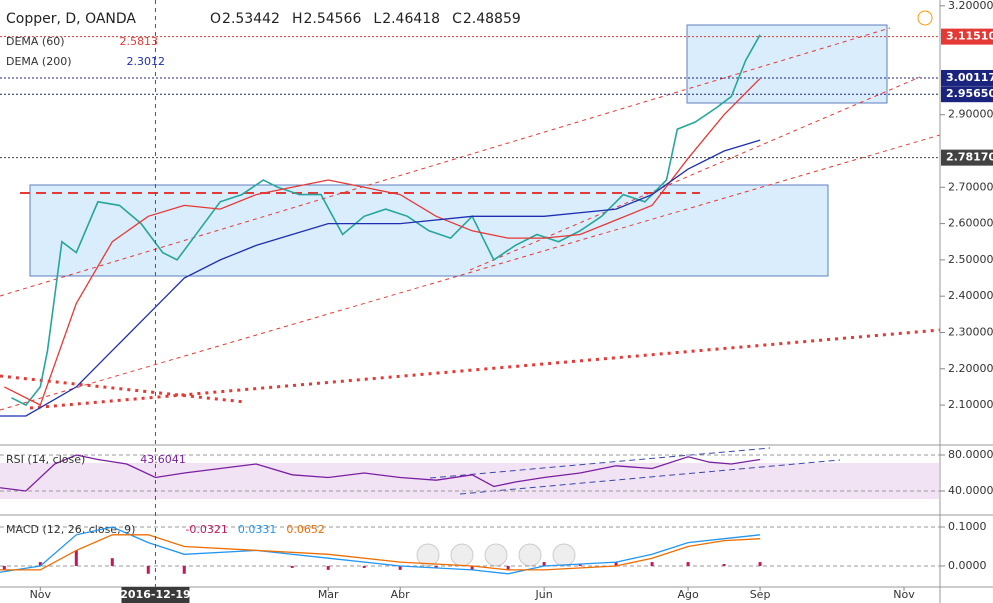 The width and height of the screenshot is (993, 603). Describe the element at coordinates (970, 223) in the screenshot. I see `y-tick-label: 2.60000` at that location.